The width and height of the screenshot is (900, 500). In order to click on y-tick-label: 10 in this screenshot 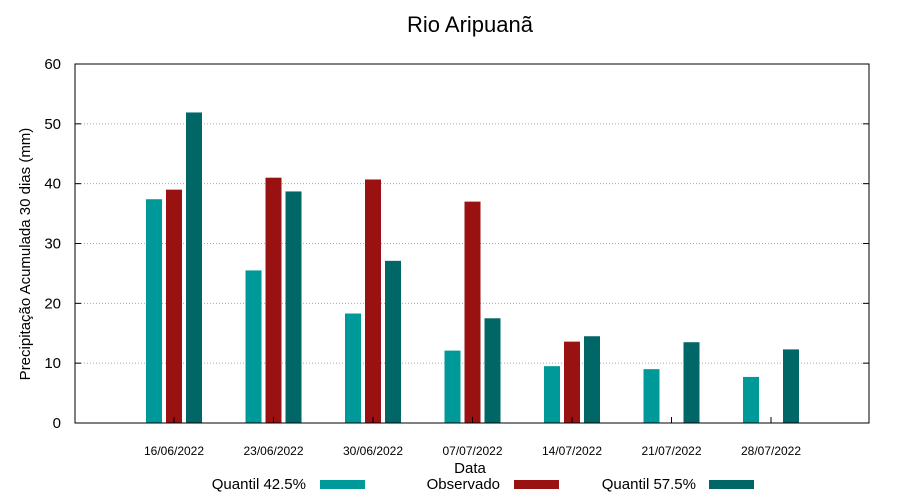, I will do `click(52, 363)`.